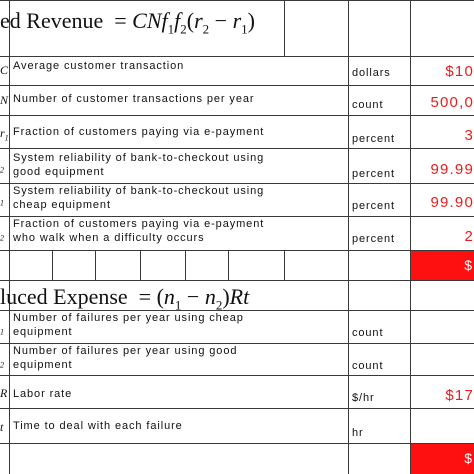 The height and width of the screenshot is (474, 474). I want to click on expense-formula: luced Expense = (n1 − n2)Rt, so click(173, 298).